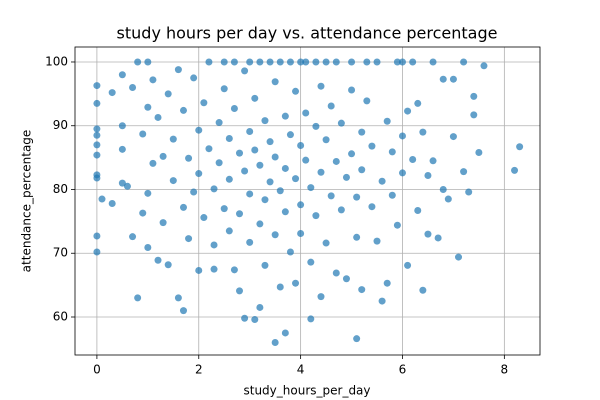  What do you see at coordinates (306, 391) in the screenshot?
I see `x-axis-label: study_hours_per_day` at bounding box center [306, 391].